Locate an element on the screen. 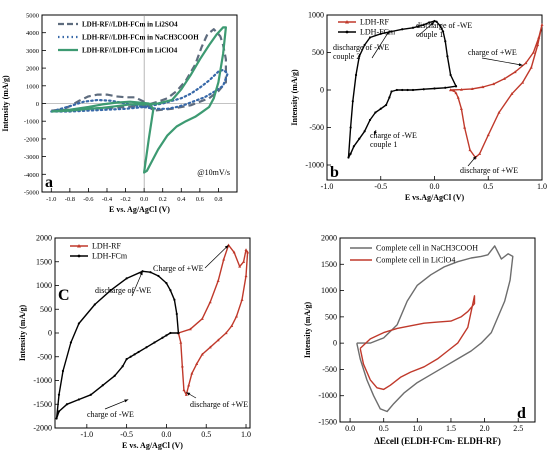  legend-label: Complete cell in LiClO4 is located at coordinates (415, 260).